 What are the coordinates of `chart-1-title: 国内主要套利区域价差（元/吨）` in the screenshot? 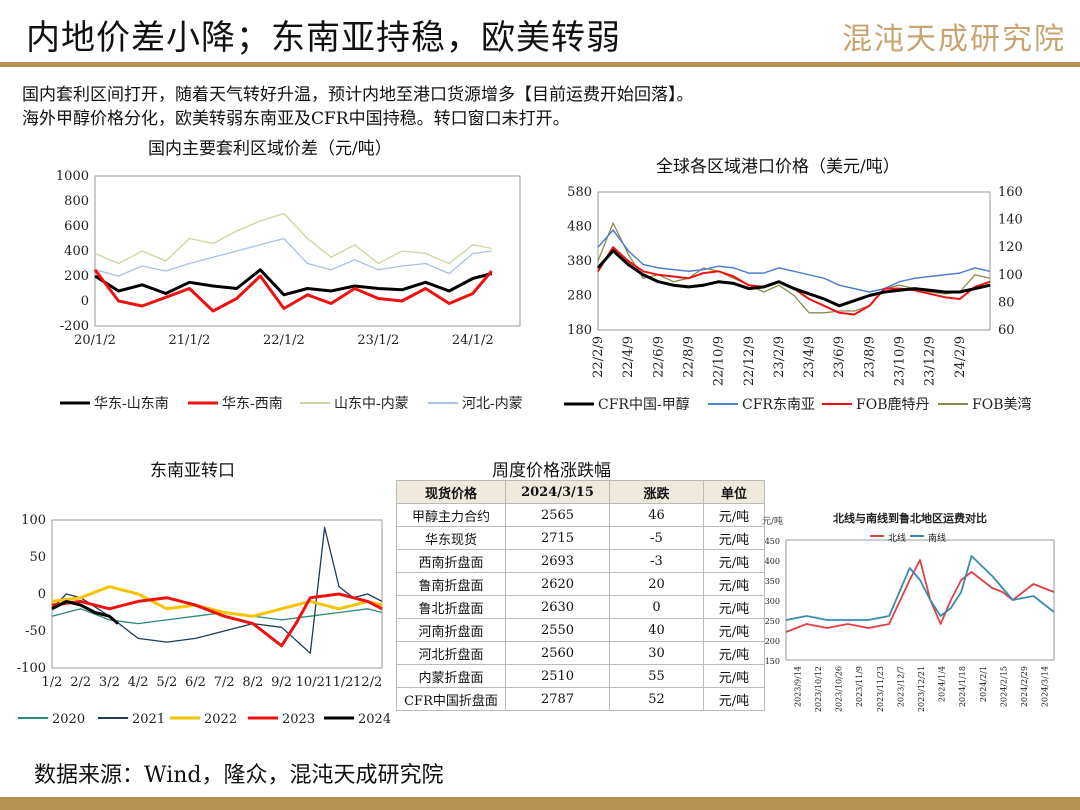 It's located at (270, 149).